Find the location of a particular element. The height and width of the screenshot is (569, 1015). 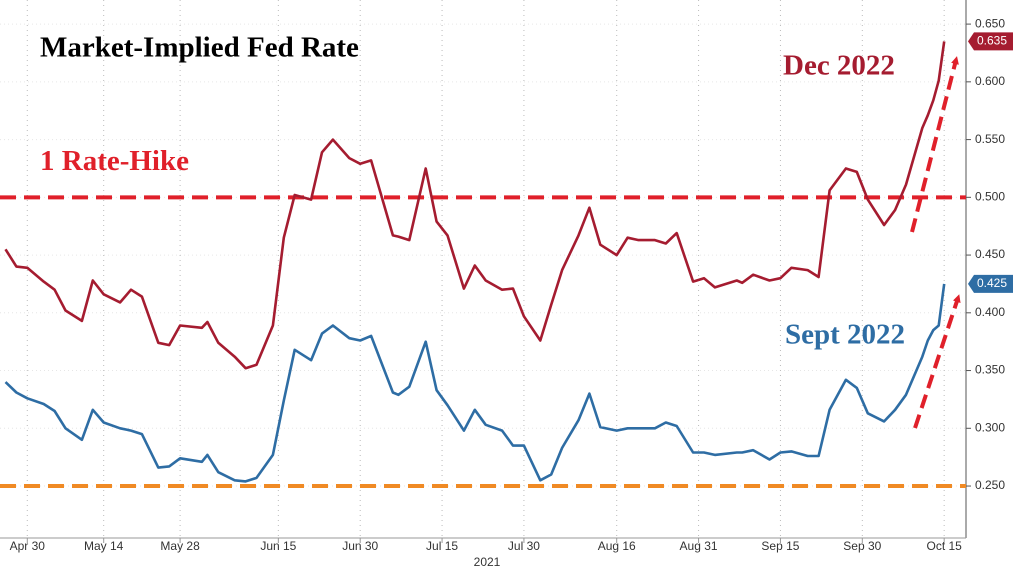

chart-title: Market-Implied Fed Rate is located at coordinates (199, 48).